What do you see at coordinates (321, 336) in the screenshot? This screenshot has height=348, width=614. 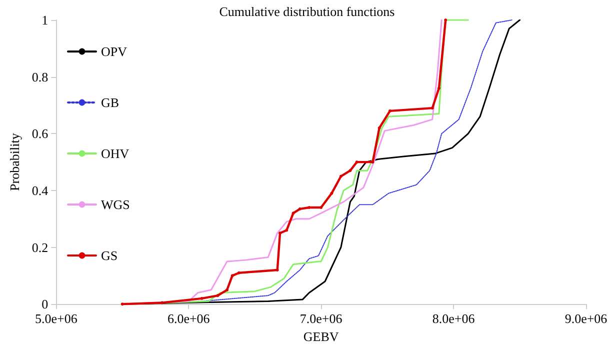 I see `x-axis-title: GEBV` at bounding box center [321, 336].